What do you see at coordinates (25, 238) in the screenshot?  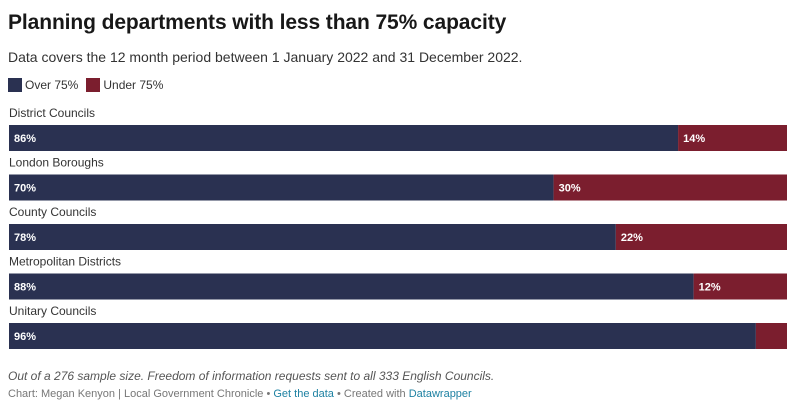 I see `data-label: 78%` at bounding box center [25, 238].